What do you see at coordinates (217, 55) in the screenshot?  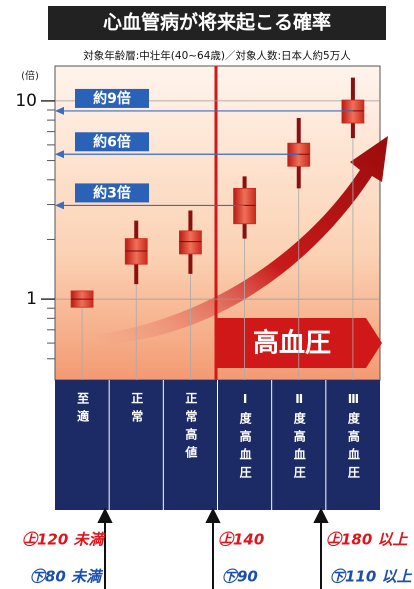 I see `subtitle: 対象年齢層:中壮年(40~64歳)／対象人数:日本人約5万人` at bounding box center [217, 55].